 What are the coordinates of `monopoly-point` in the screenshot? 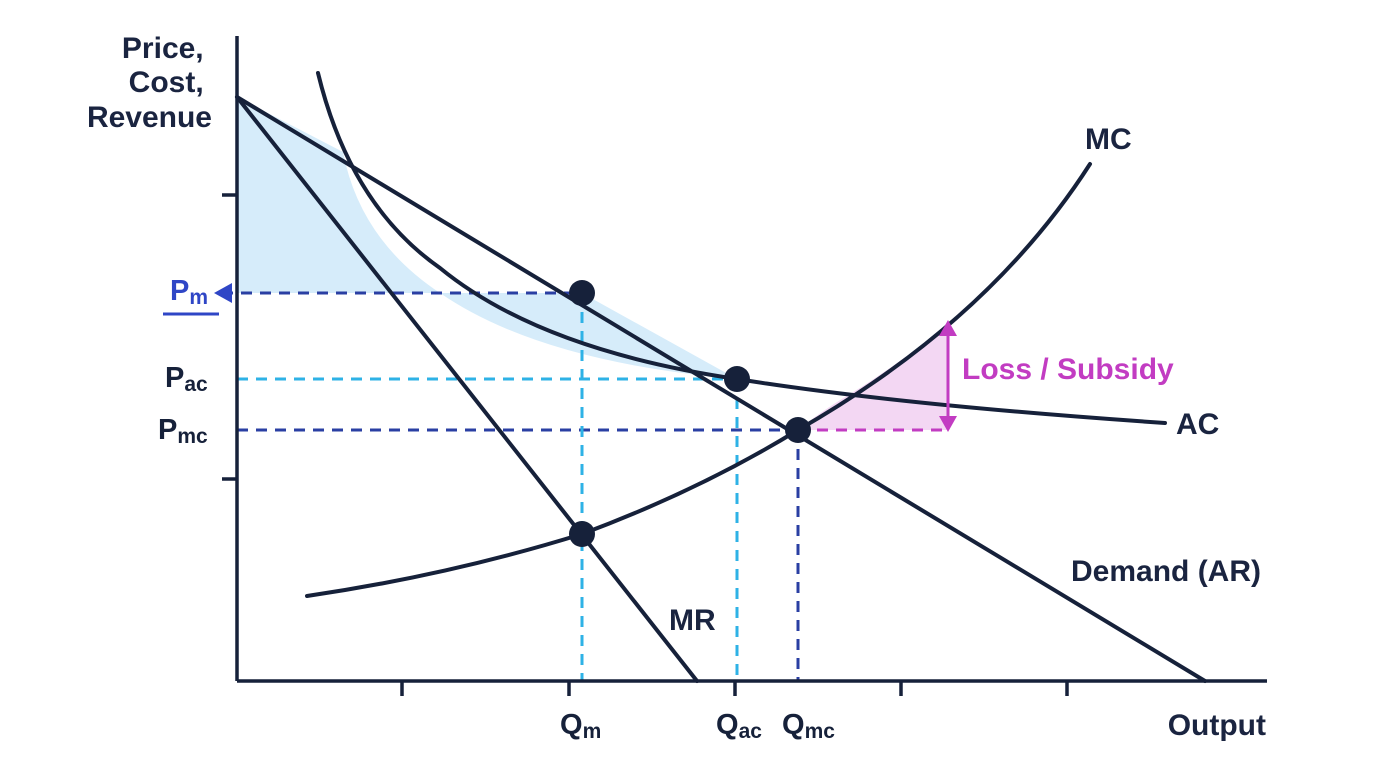 It's located at (582, 293).